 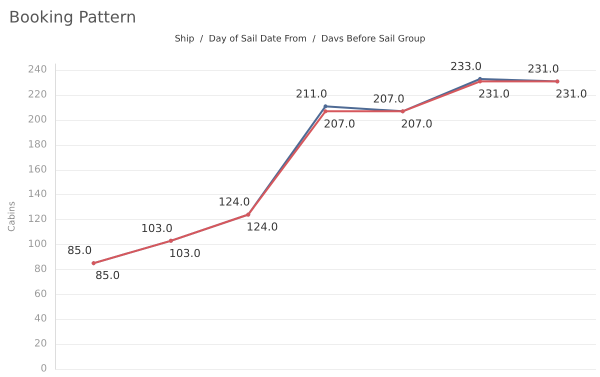 What do you see at coordinates (466, 66) in the screenshot?
I see `data-label: 233.0` at bounding box center [466, 66].